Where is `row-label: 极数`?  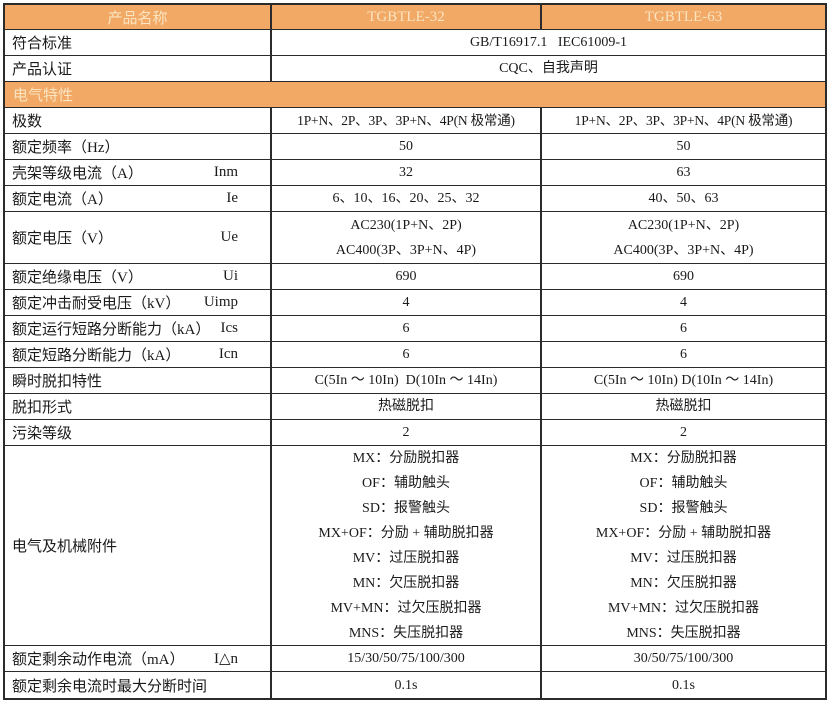
row-label: 极数 is located at coordinates (27, 122).